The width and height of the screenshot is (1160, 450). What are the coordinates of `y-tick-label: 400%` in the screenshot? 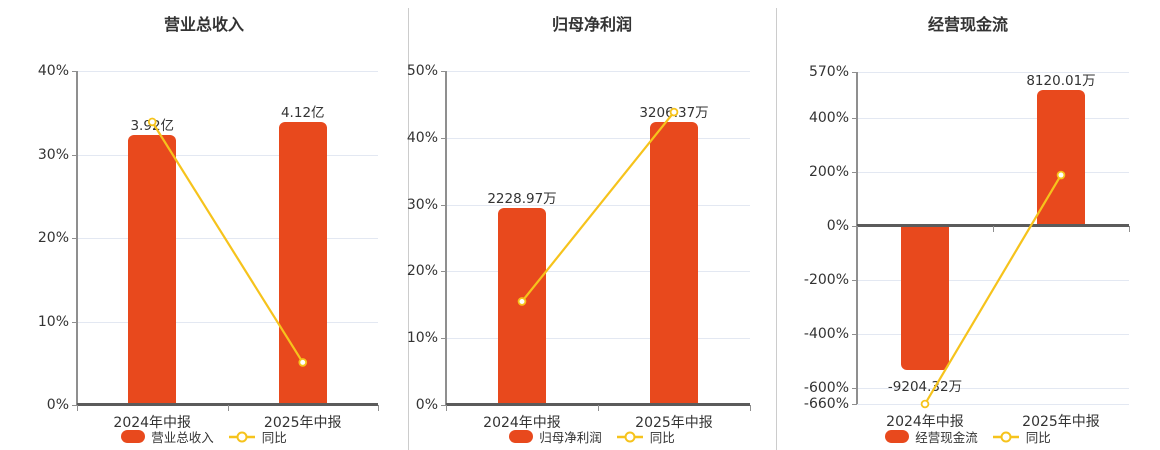 It's located at (828, 117).